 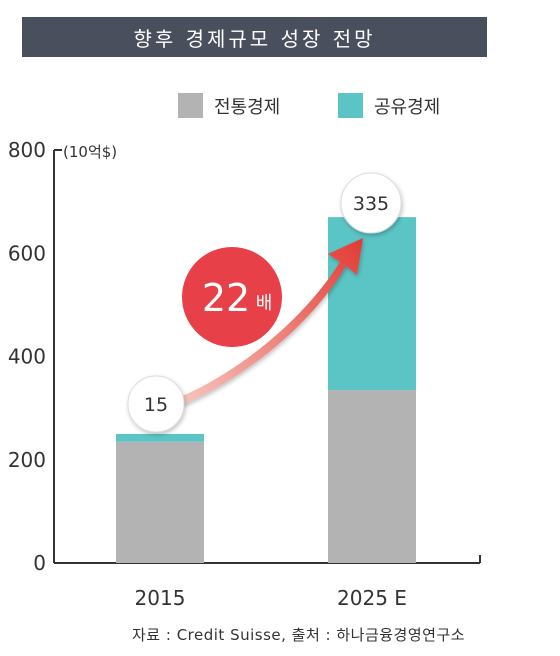 What do you see at coordinates (247, 107) in the screenshot?
I see `legend-label-traditional: 전통경제` at bounding box center [247, 107].